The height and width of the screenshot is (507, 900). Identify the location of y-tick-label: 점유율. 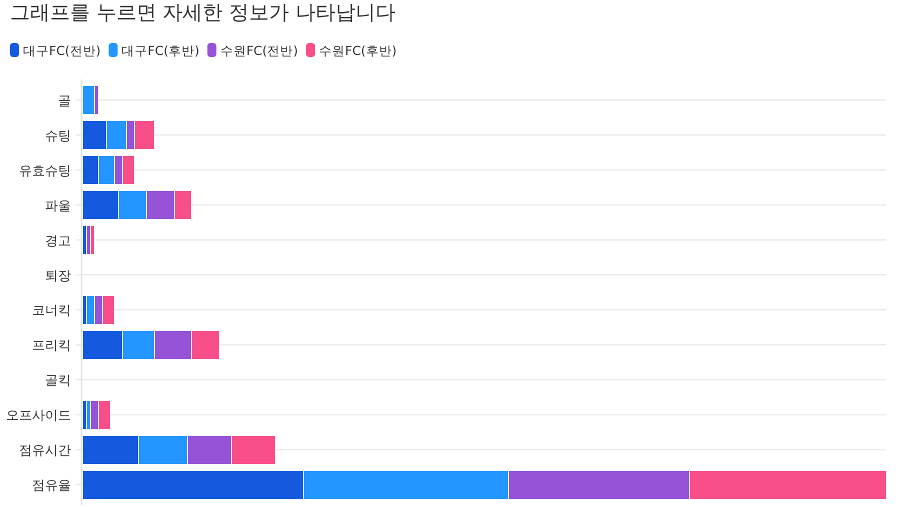
(51, 486).